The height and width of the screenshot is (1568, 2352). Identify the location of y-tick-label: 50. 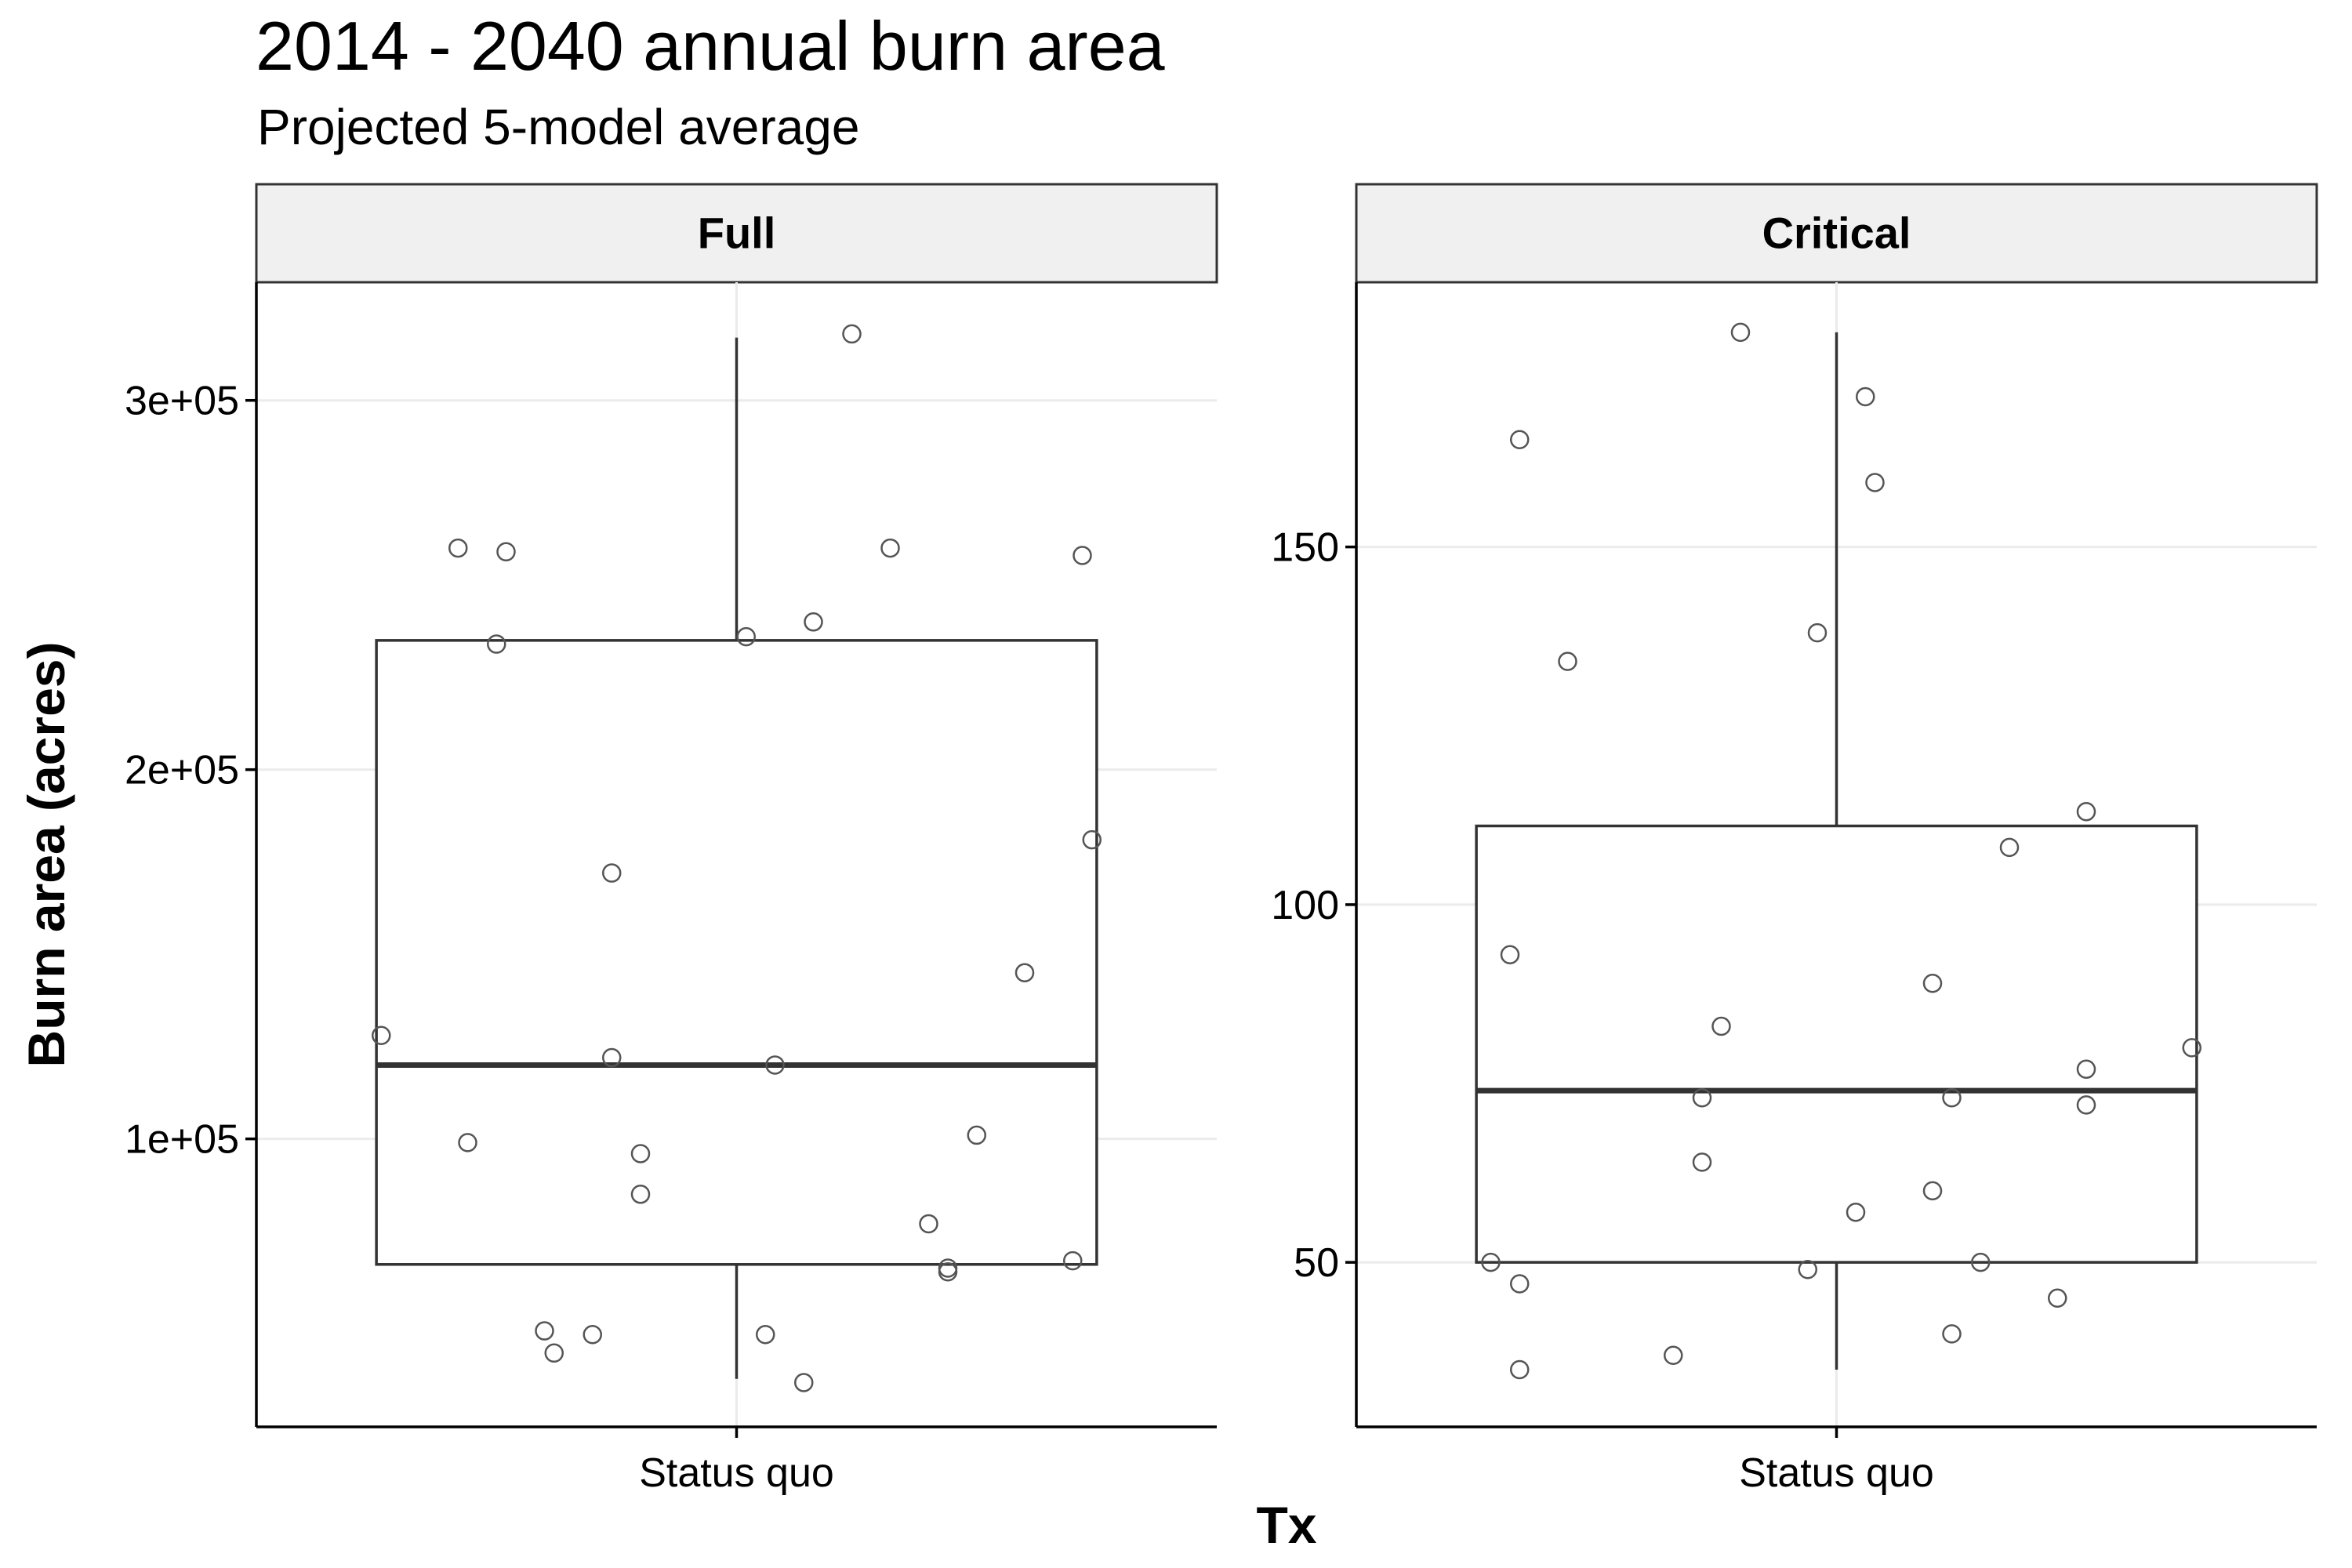
(1316, 1263).